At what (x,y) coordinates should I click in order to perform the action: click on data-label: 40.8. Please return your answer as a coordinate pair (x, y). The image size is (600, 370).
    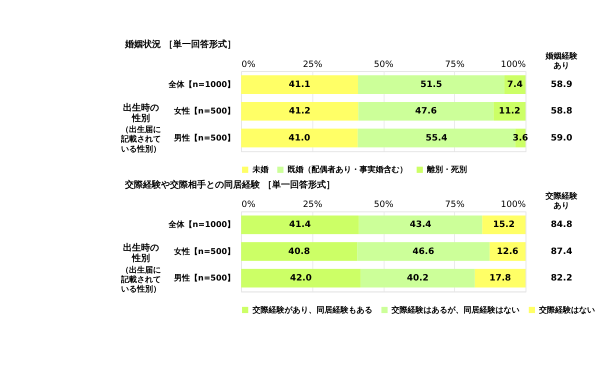
    Looking at the image, I should click on (299, 251).